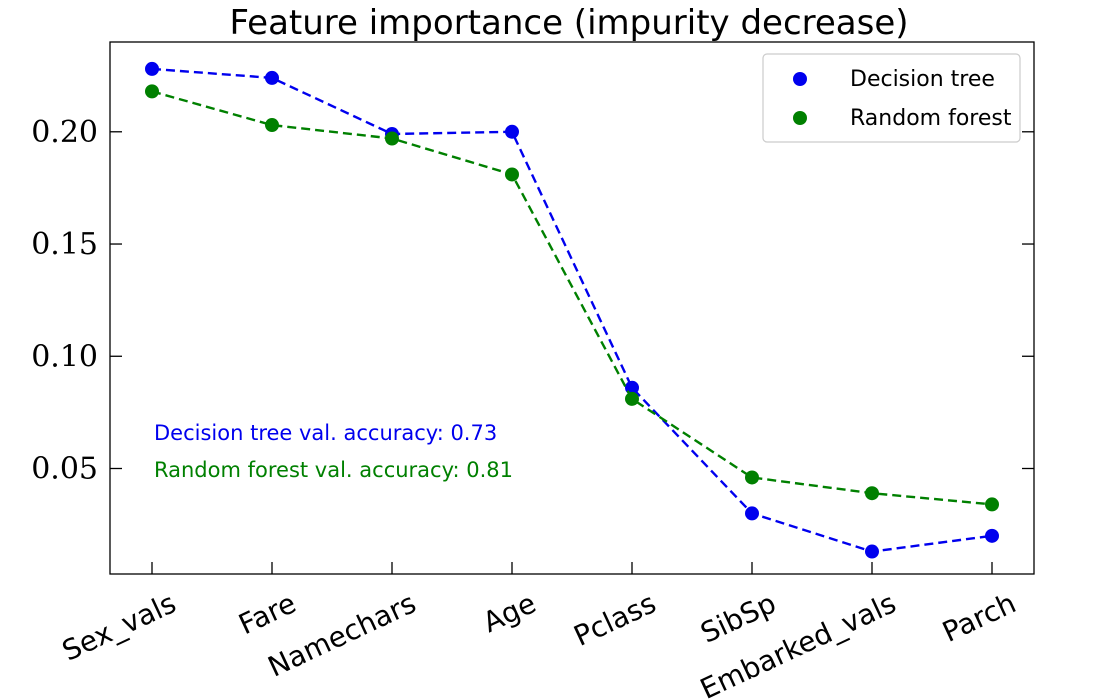 The width and height of the screenshot is (1100, 700). I want to click on legend-label-random-forest: Random forest, so click(931, 118).